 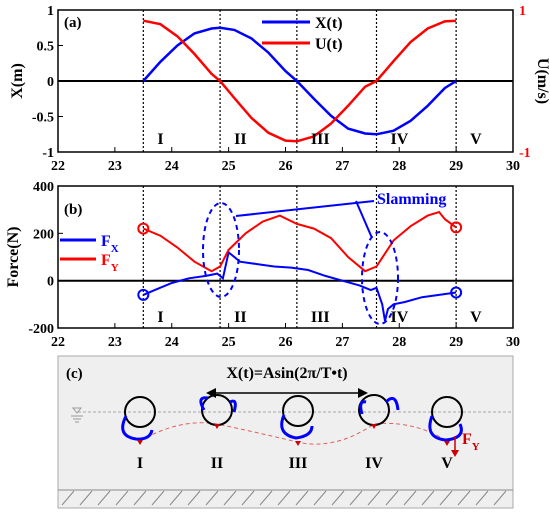 I want to click on series-group-a, so click(x=299, y=81).